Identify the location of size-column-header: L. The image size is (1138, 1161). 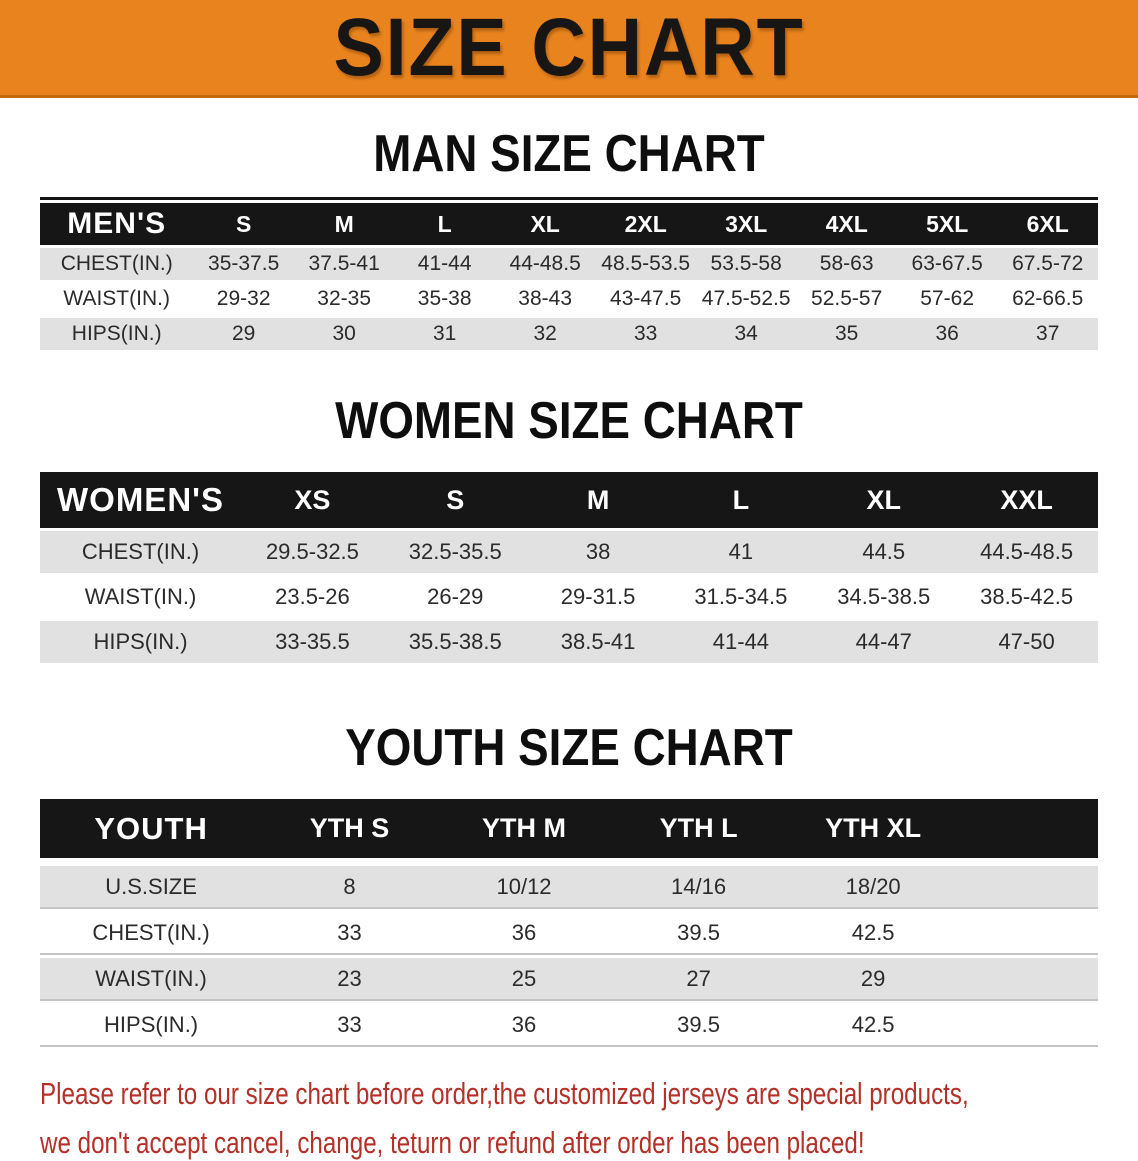
(444, 224).